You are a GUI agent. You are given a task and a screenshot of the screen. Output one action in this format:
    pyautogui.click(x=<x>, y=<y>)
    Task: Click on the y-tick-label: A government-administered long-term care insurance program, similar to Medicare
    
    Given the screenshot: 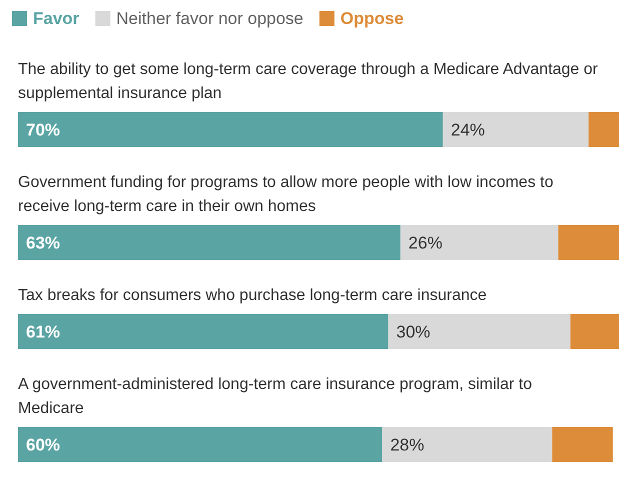 What is the action you would take?
    pyautogui.click(x=275, y=396)
    